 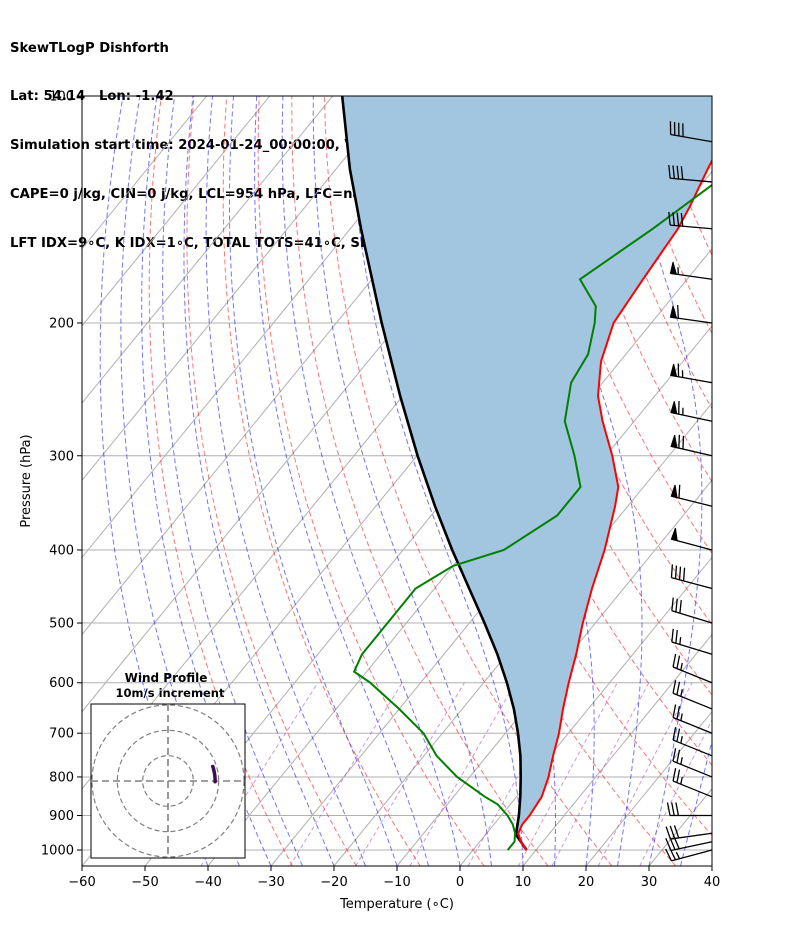 What do you see at coordinates (712, 882) in the screenshot?
I see `x-tick-label: 40` at bounding box center [712, 882].